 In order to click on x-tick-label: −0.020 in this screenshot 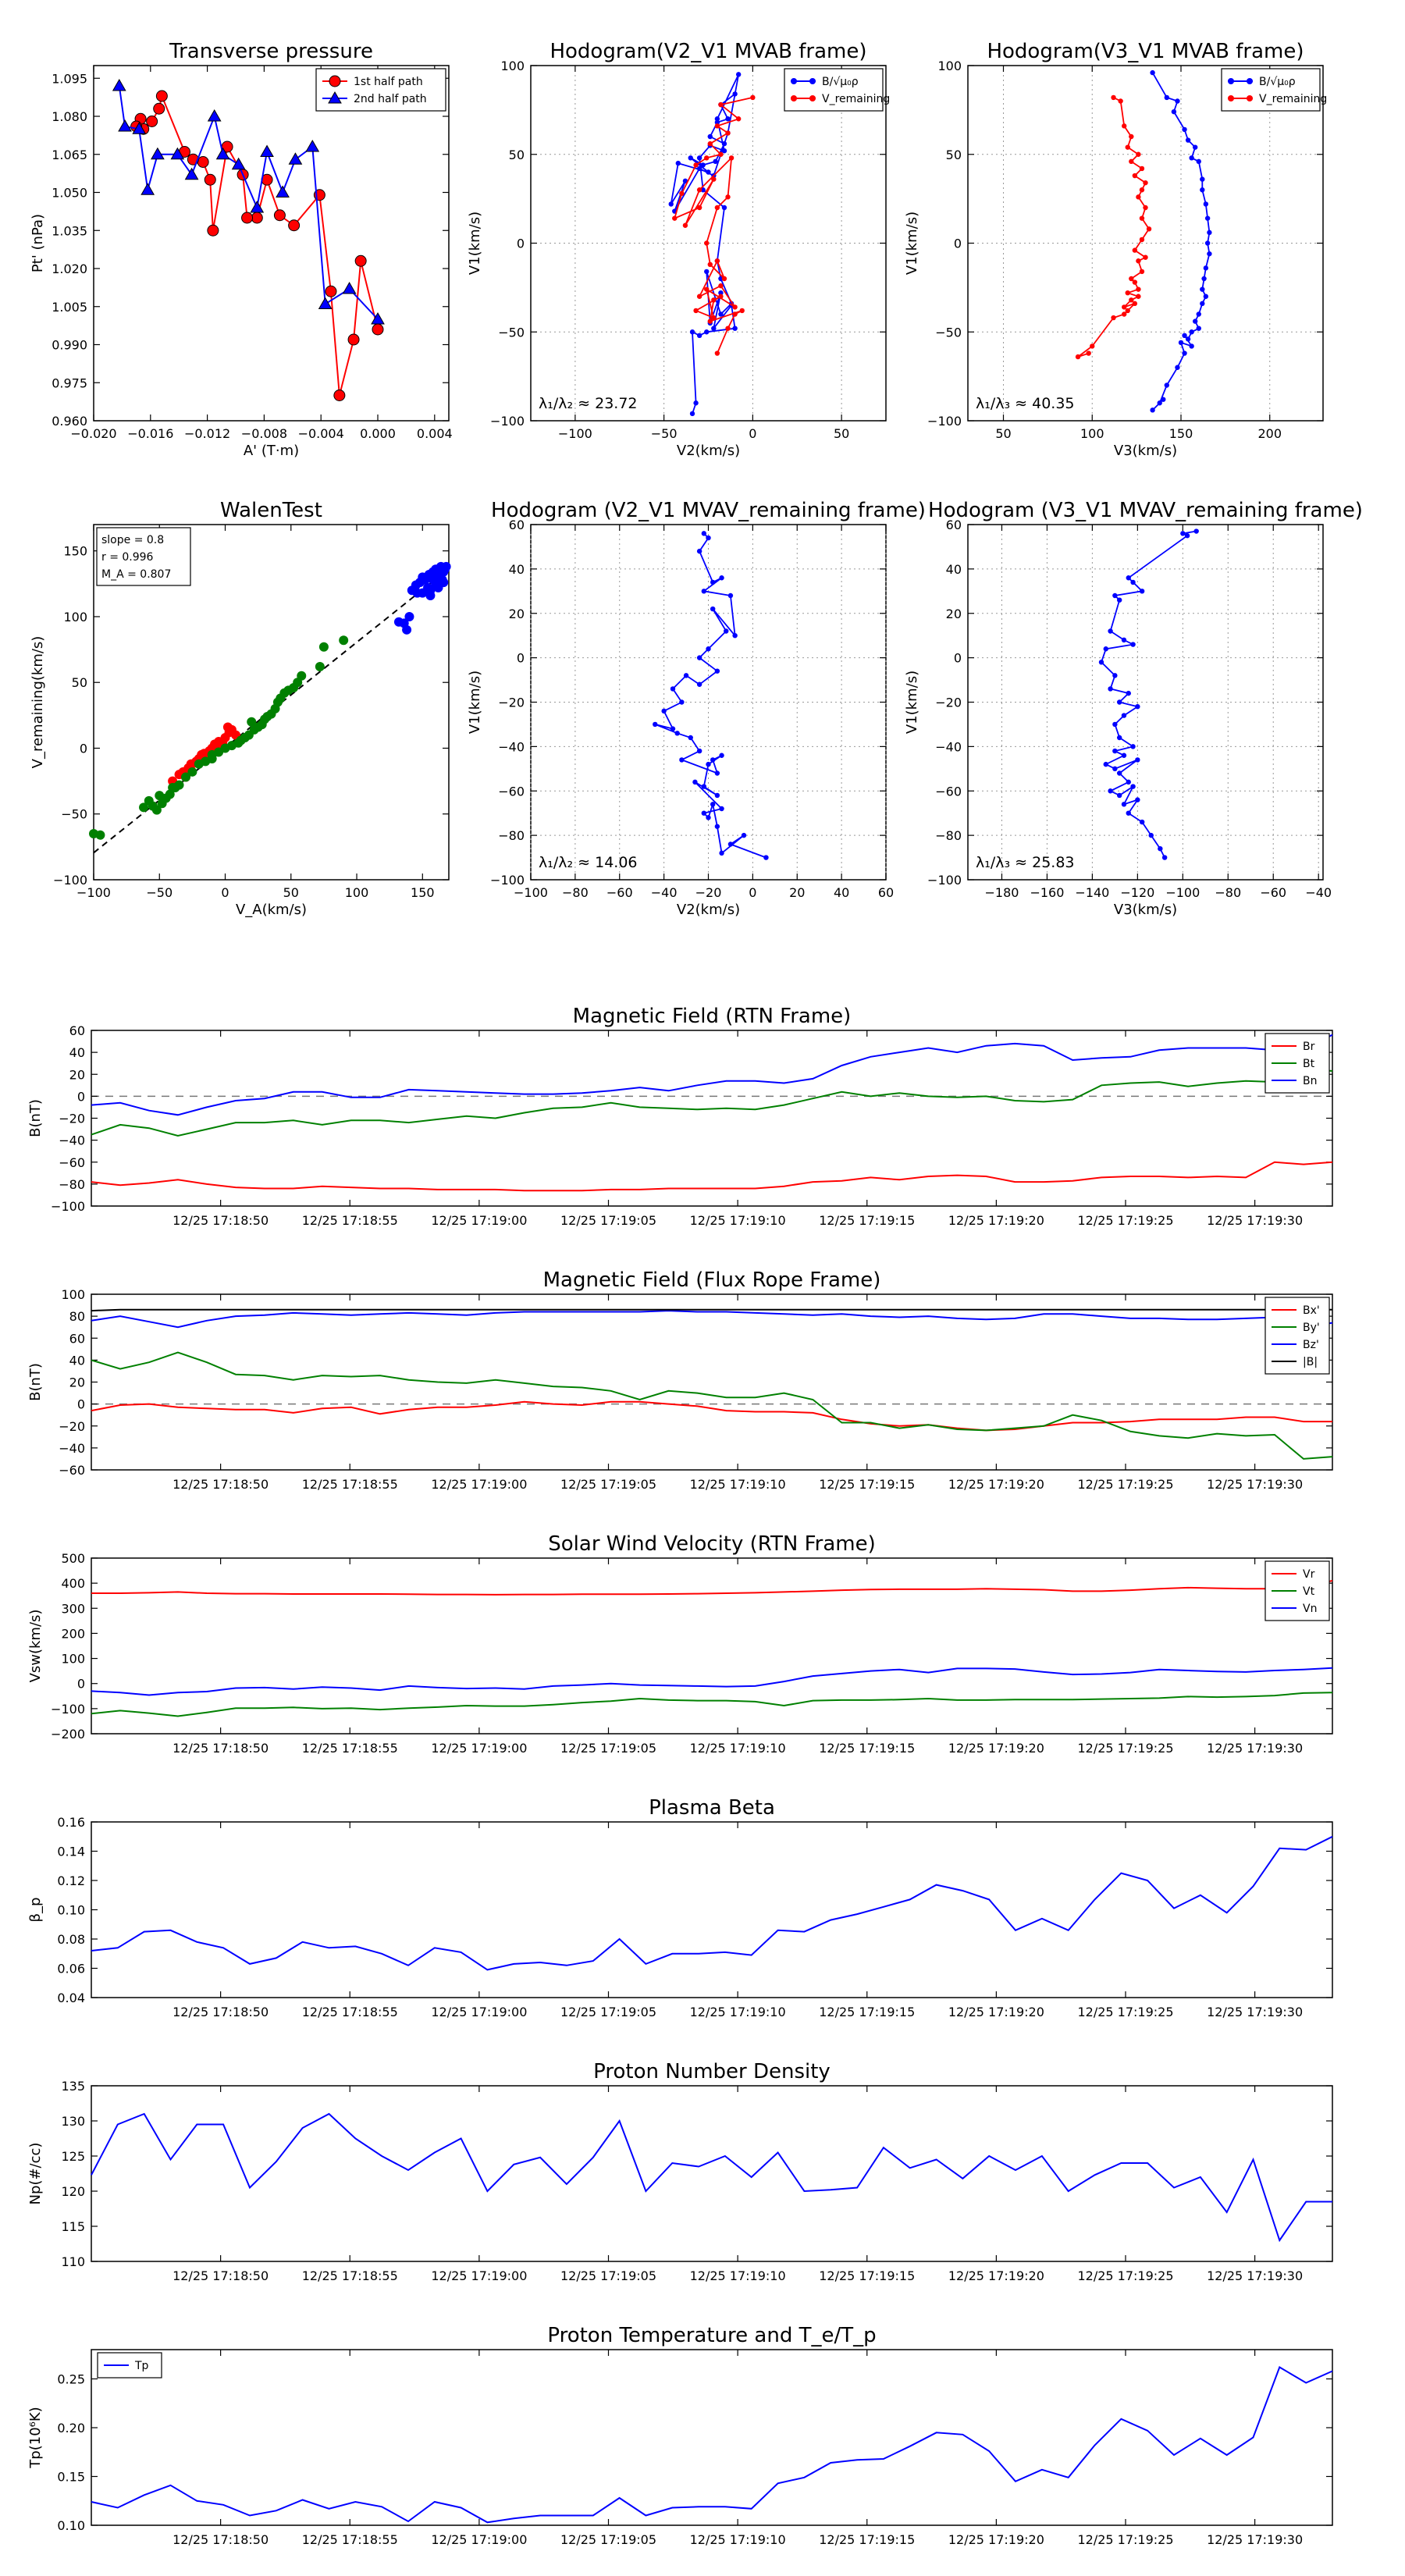, I will do `click(93, 434)`.